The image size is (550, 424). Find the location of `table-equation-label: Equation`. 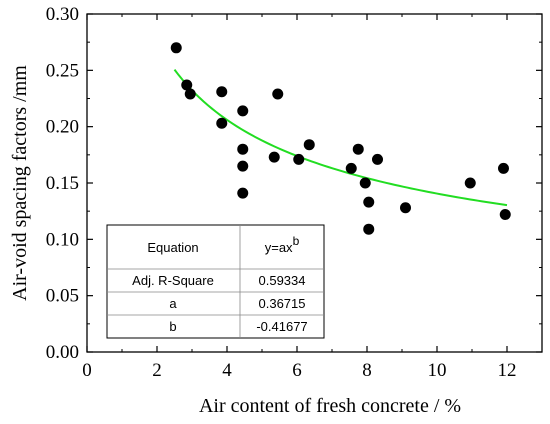

table-equation-label: Equation is located at coordinates (172, 247).